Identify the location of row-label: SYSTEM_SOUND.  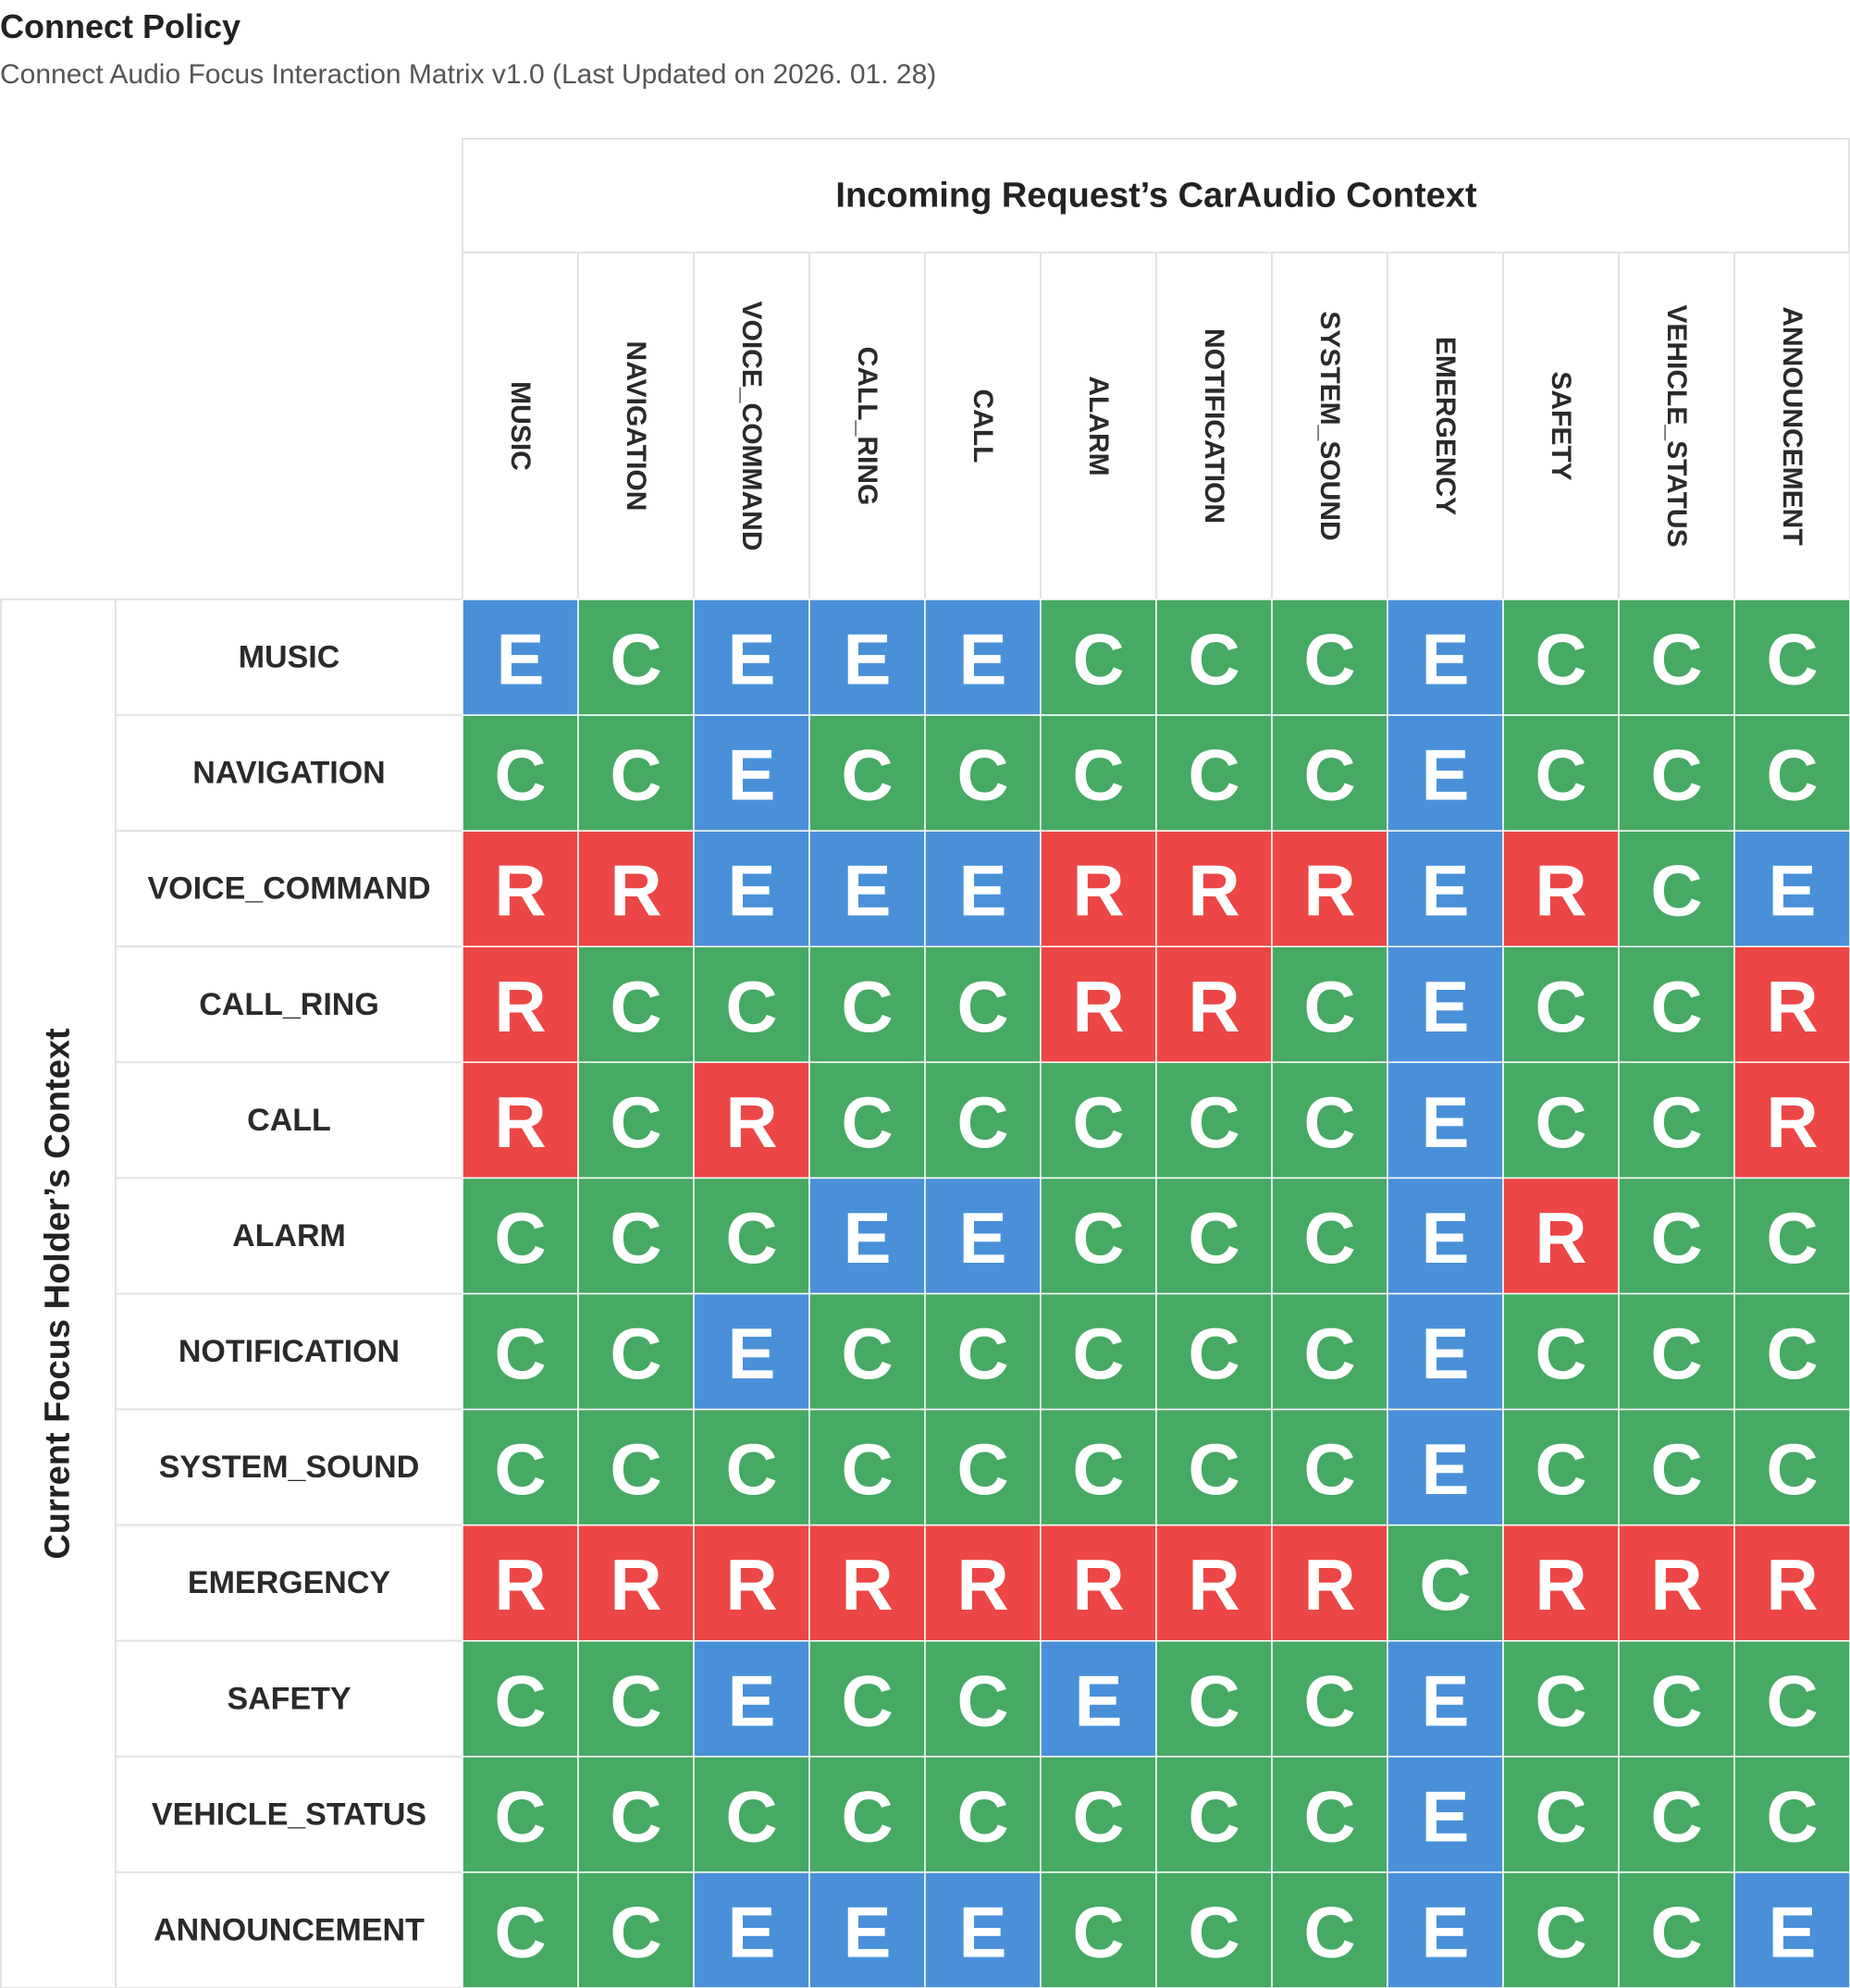
(289, 1467).